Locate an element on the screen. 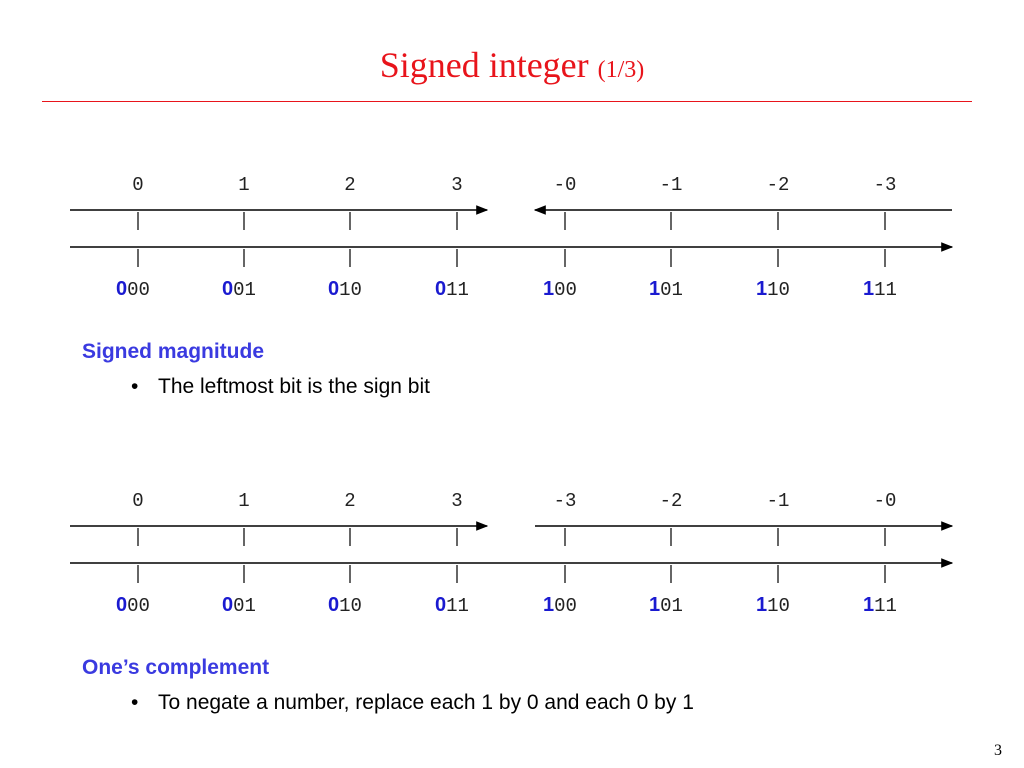 This screenshot has height=768, width=1024. title: Signed integer (1/3) is located at coordinates (512, 65).